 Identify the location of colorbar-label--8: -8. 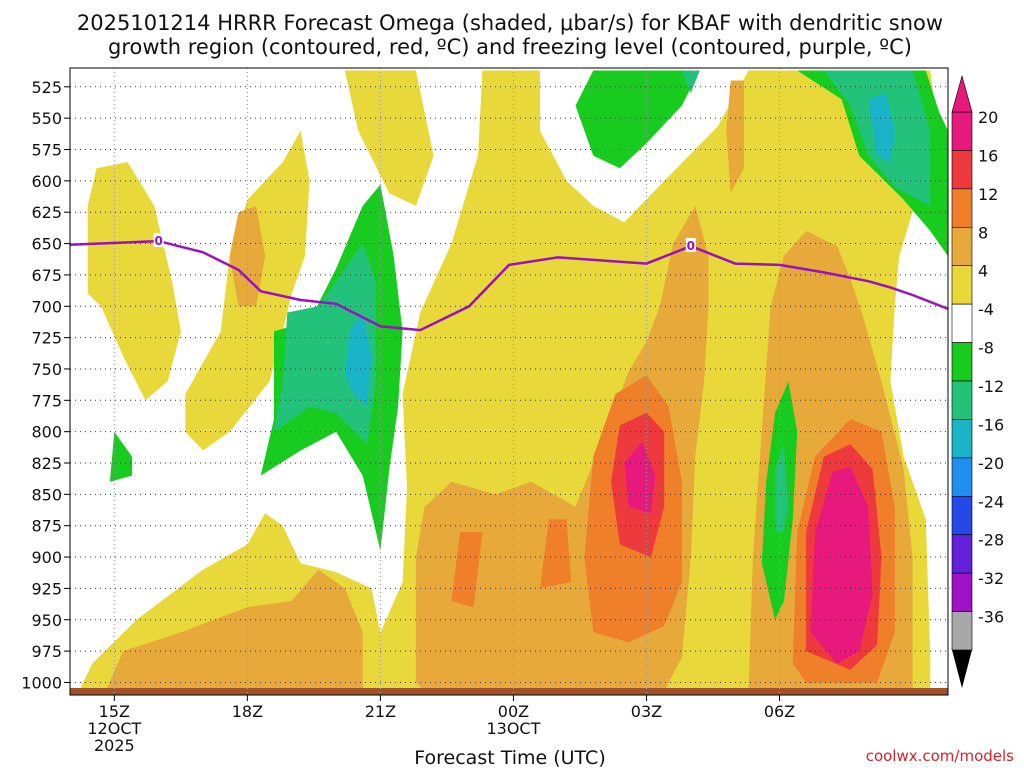
(986, 348).